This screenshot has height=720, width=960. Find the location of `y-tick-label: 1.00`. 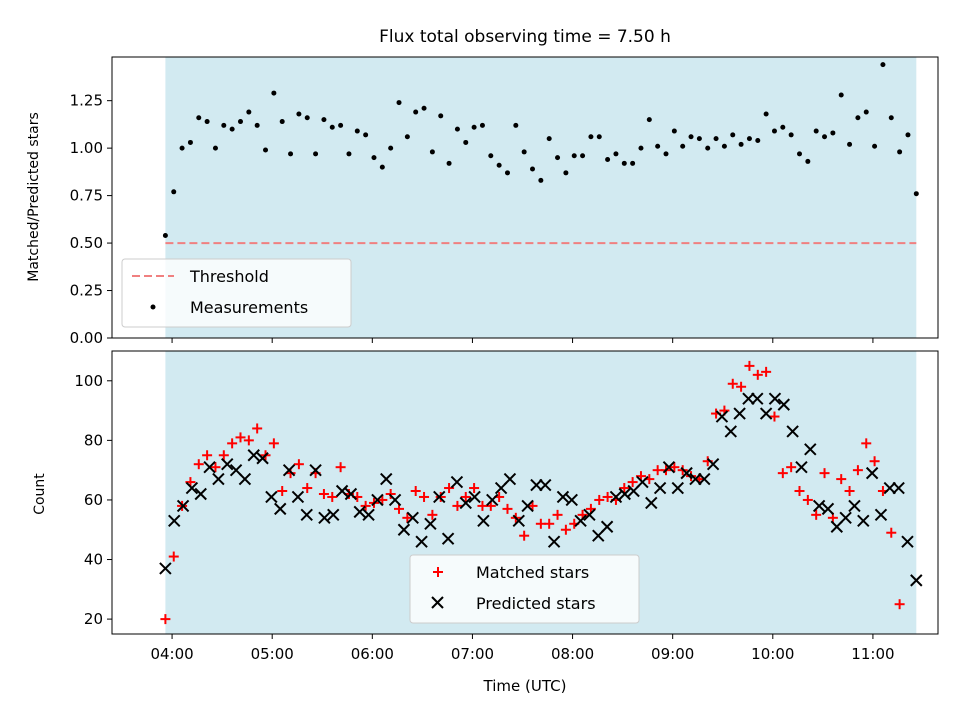

y-tick-label: 1.00 is located at coordinates (86, 148).